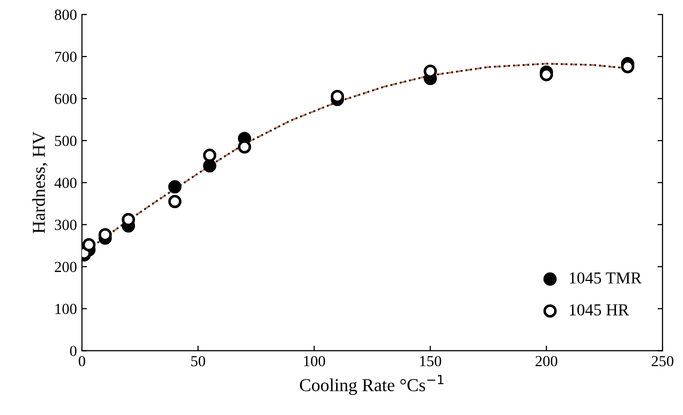 This screenshot has height=415, width=683. What do you see at coordinates (65, 99) in the screenshot?
I see `y-tick-label: 600` at bounding box center [65, 99].